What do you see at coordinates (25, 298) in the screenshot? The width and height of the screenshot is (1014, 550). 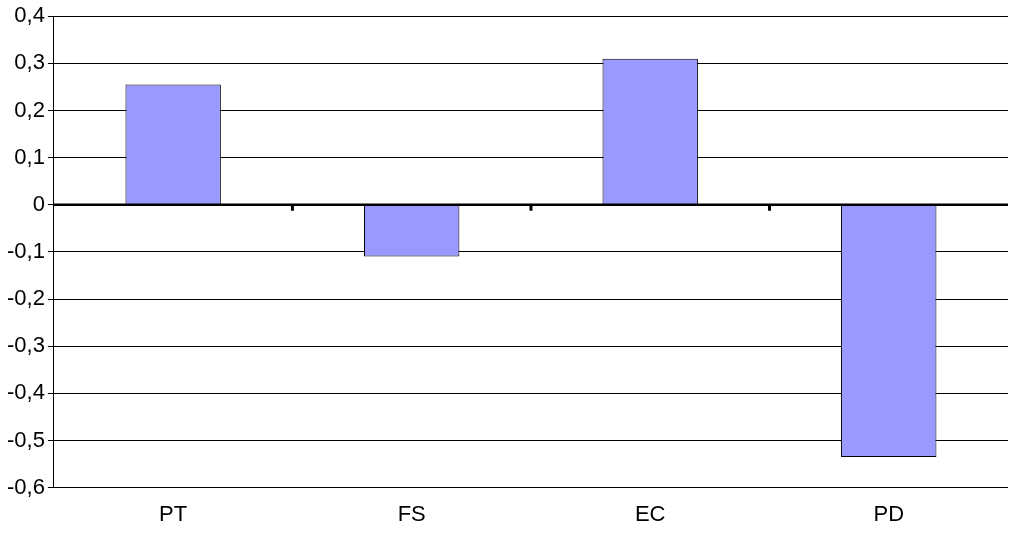 I see `y-tick-label: -0,2` at bounding box center [25, 298].